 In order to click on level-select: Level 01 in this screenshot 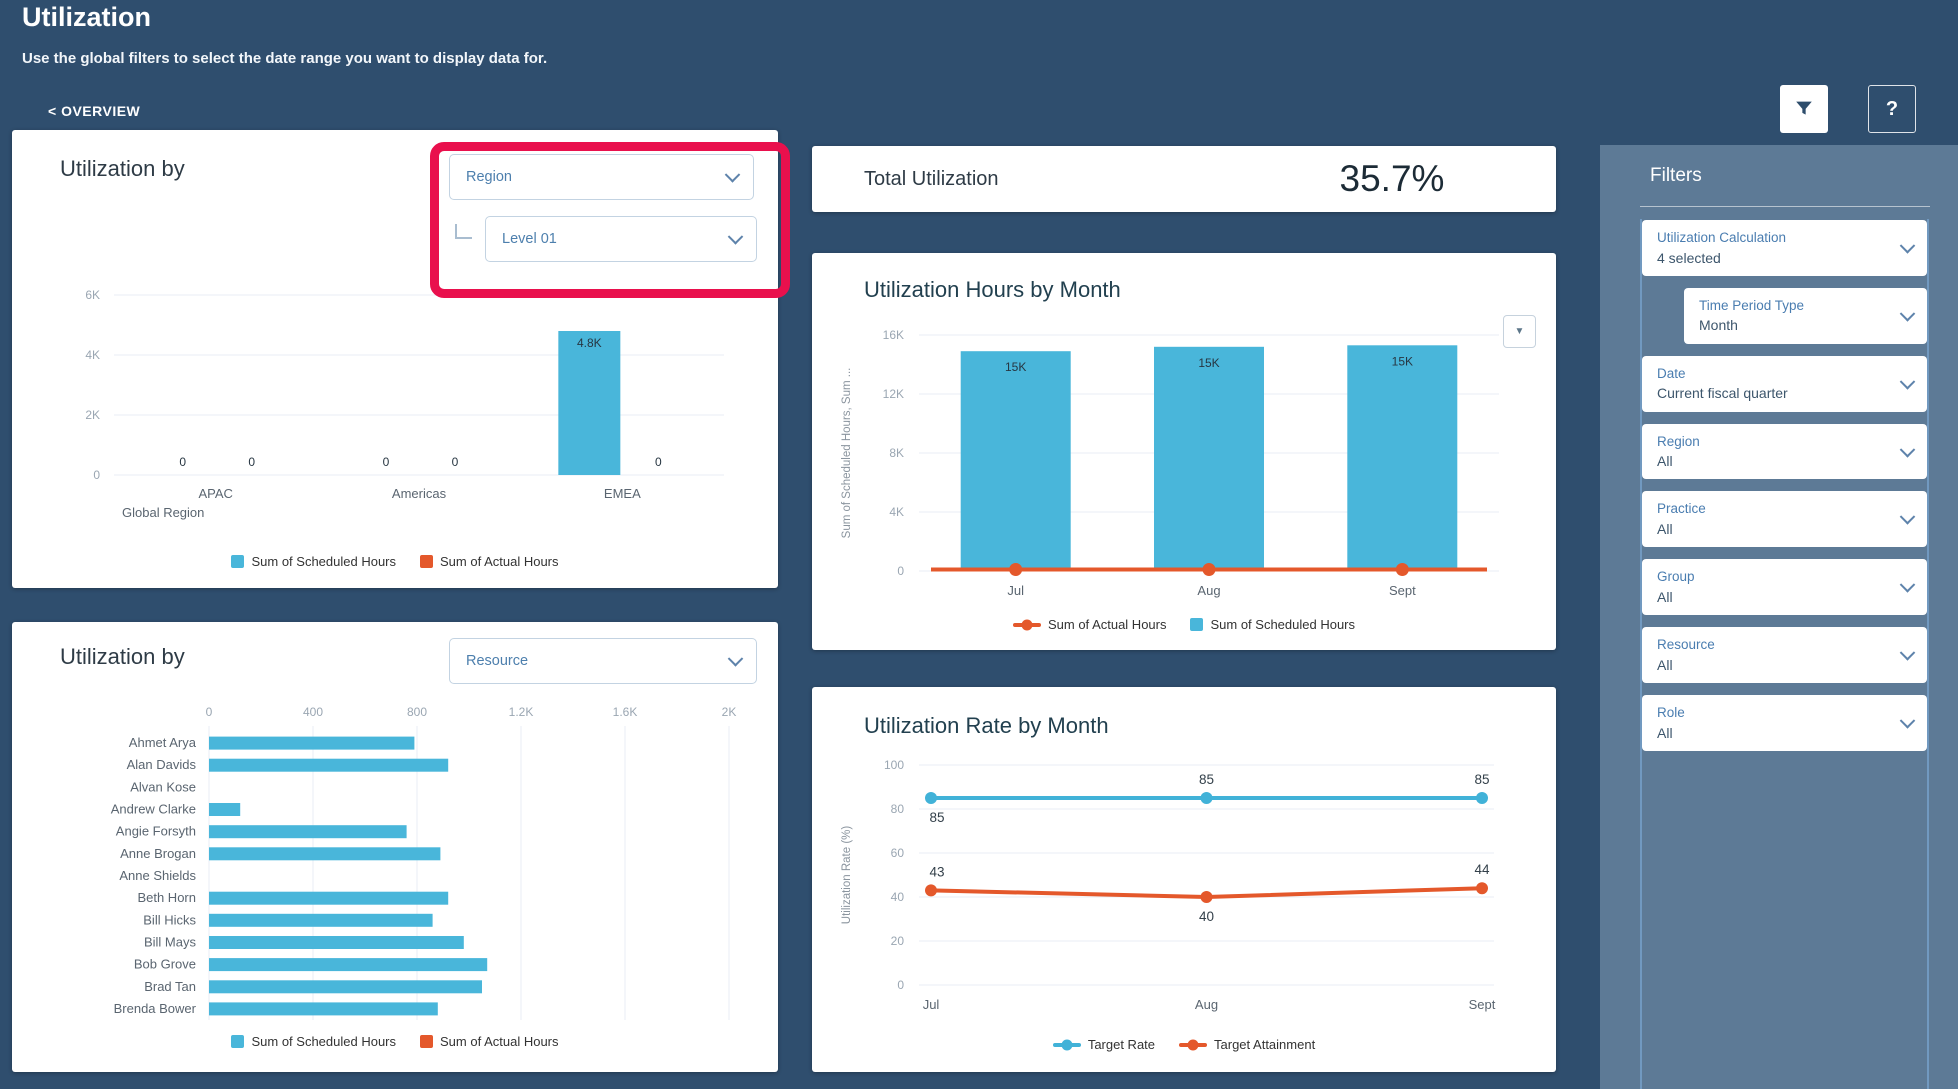, I will do `click(621, 239)`.